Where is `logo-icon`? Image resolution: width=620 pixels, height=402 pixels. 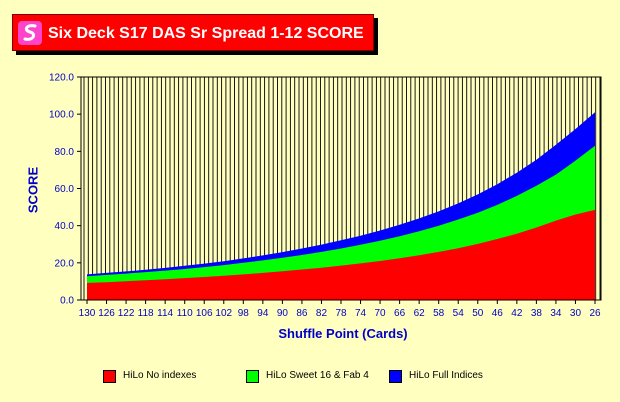 logo-icon is located at coordinates (30, 33).